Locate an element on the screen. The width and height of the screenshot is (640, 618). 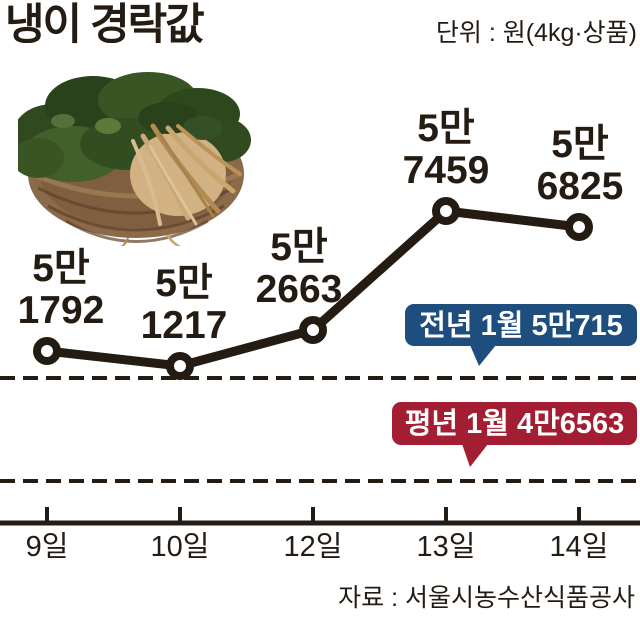
data-point-label: 6825 is located at coordinates (580, 186).